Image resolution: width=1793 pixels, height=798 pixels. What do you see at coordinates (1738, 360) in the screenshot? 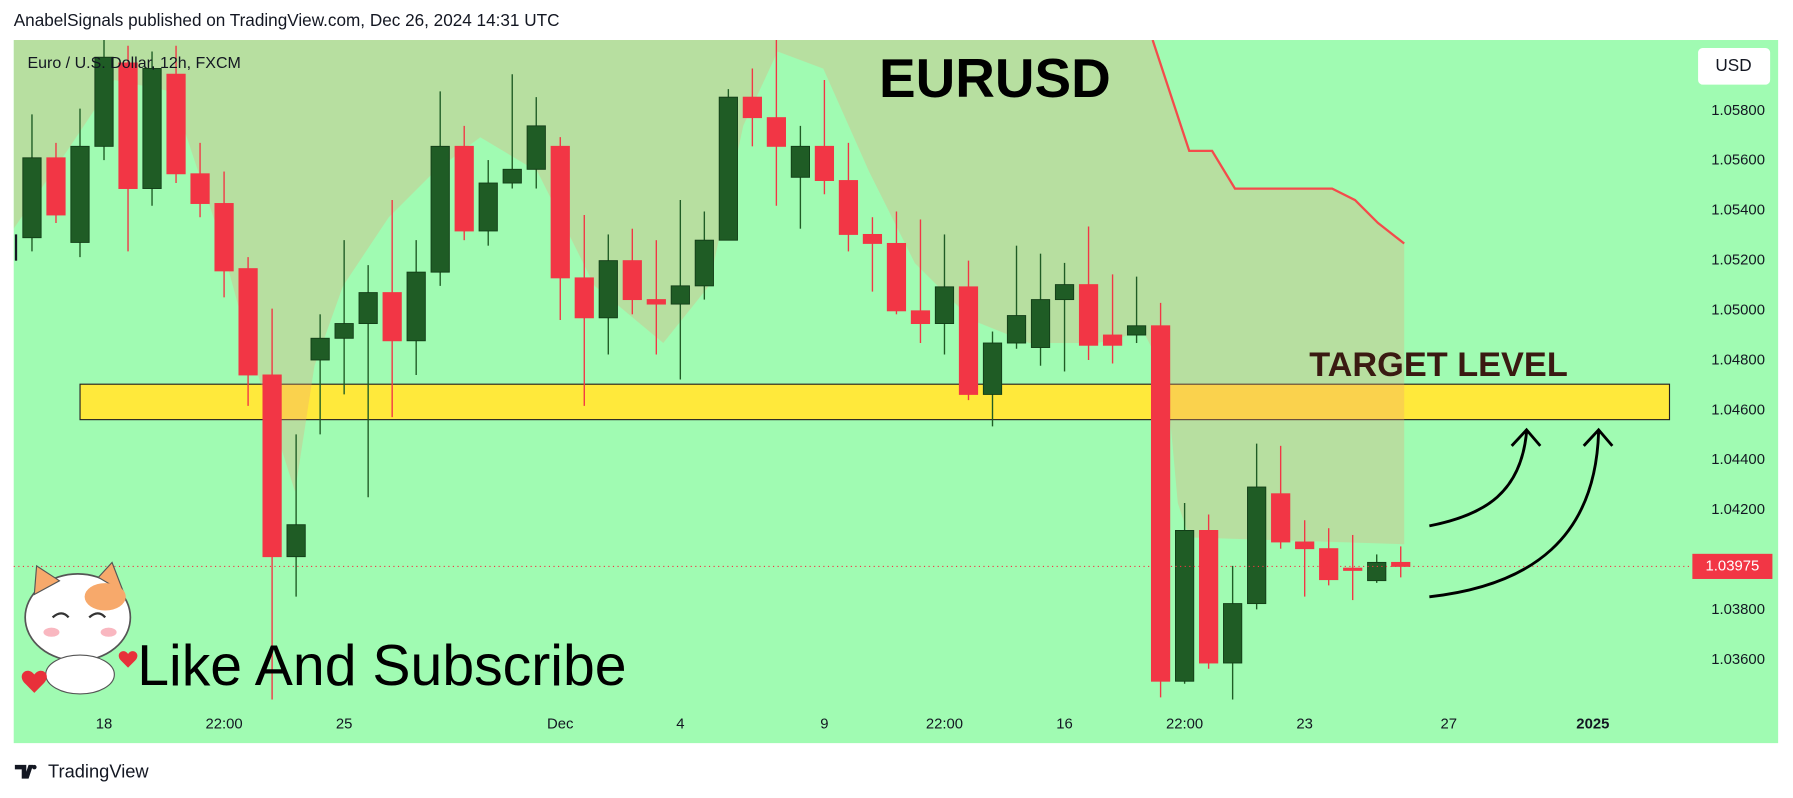
I see `y-tick-label: 1.04800` at bounding box center [1738, 360].